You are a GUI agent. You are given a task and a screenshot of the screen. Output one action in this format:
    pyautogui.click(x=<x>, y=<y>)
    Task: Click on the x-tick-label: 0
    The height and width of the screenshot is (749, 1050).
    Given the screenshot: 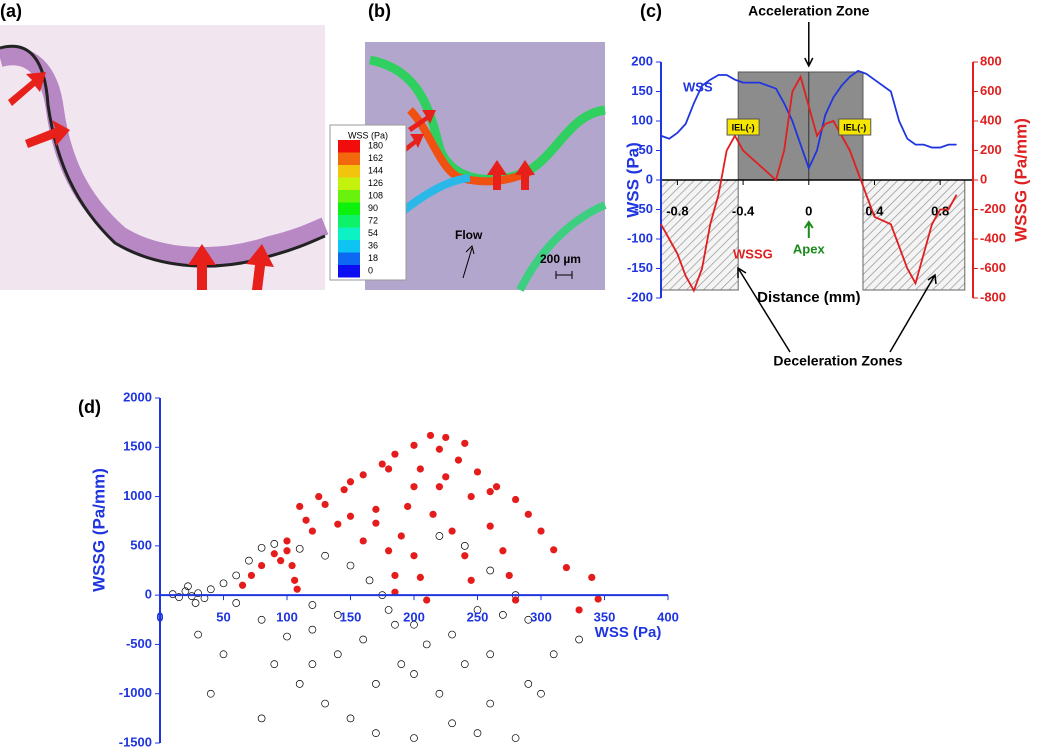 What is the action you would take?
    pyautogui.click(x=159, y=617)
    